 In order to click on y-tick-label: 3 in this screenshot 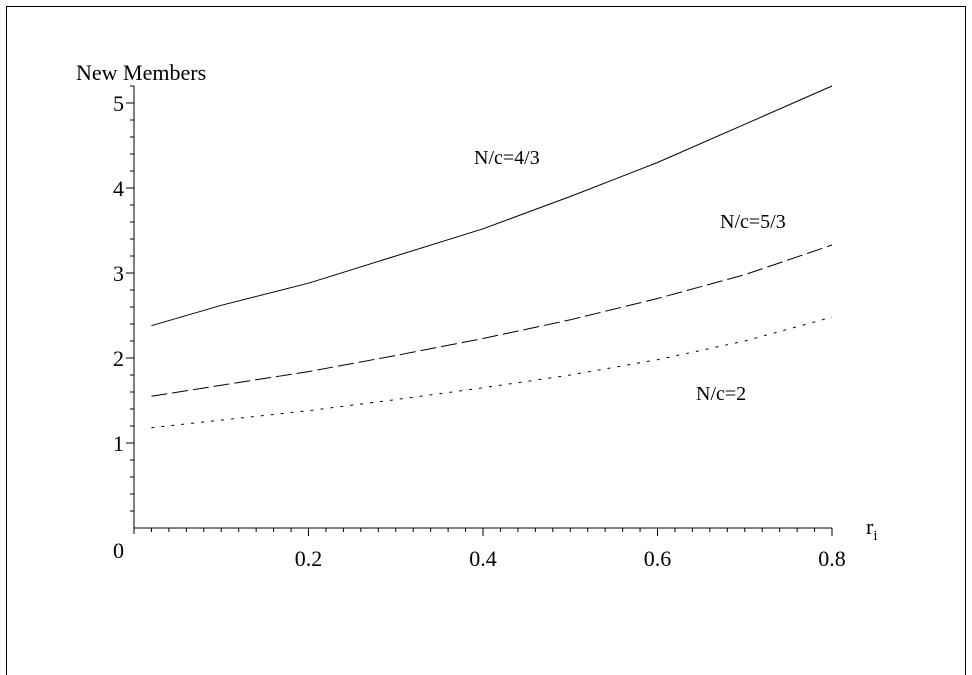, I will do `click(118, 273)`.